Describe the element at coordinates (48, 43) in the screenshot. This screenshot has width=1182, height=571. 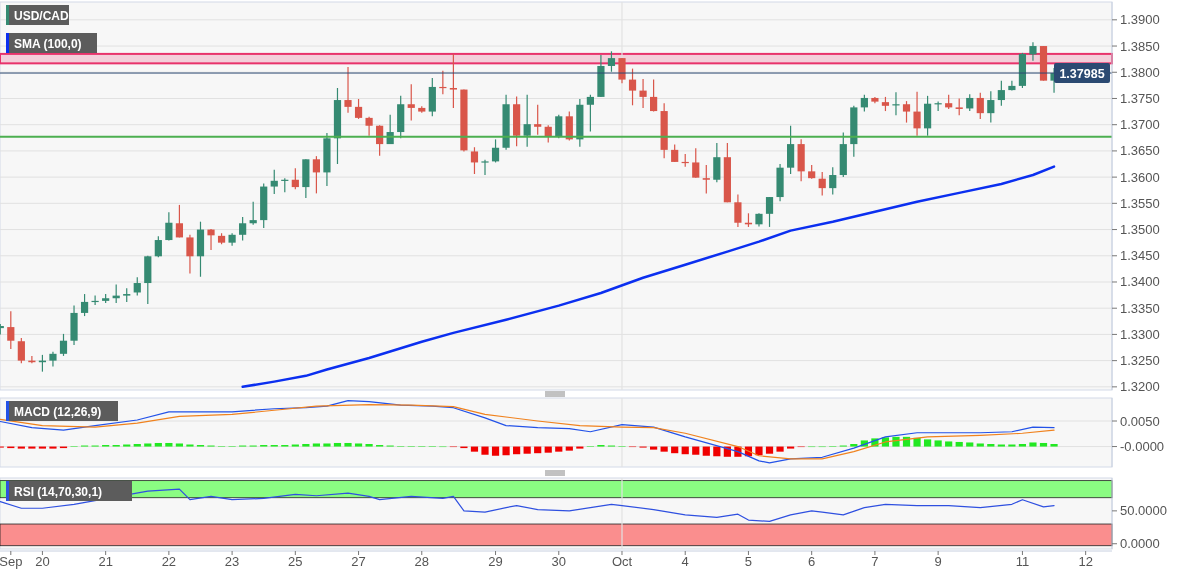
I see `legend-label: SMA (100,0)` at that location.